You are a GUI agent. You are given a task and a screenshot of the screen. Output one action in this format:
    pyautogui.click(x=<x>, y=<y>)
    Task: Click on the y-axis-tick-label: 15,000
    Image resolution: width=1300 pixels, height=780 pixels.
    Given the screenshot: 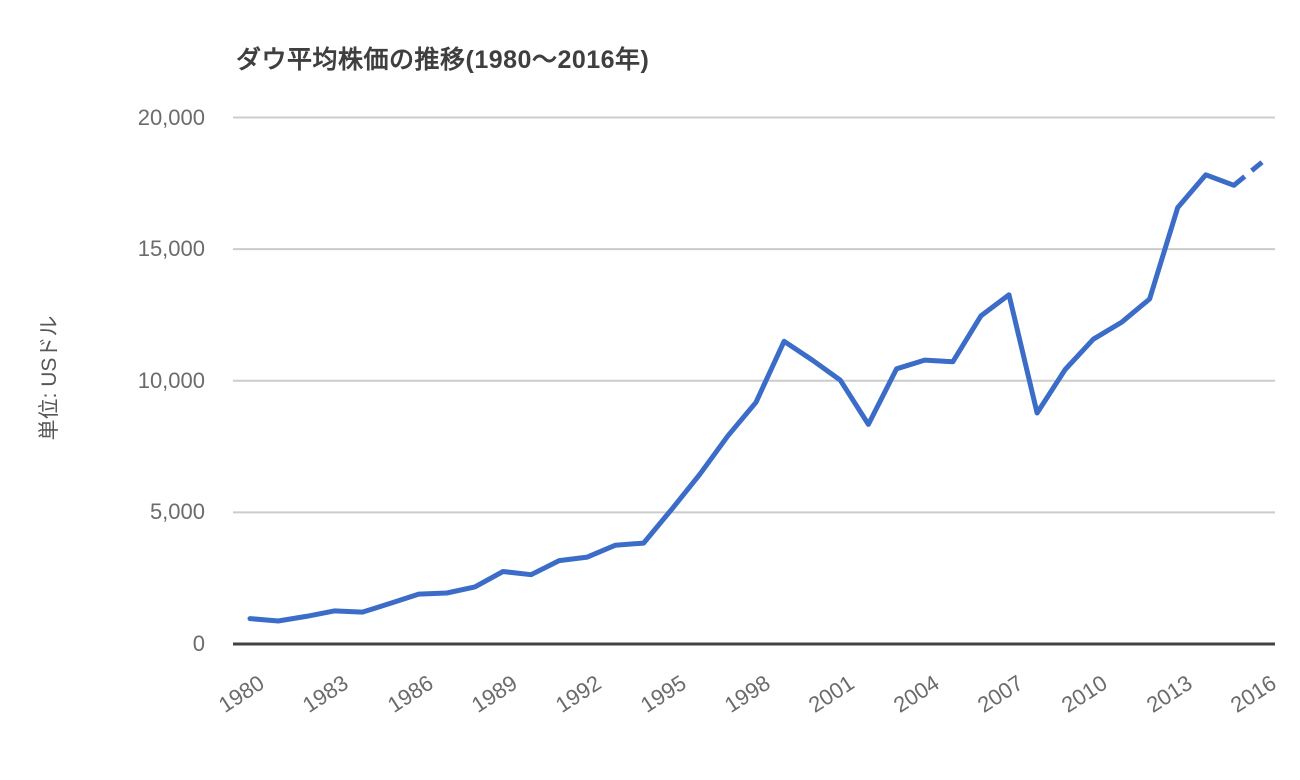 What is the action you would take?
    pyautogui.click(x=171, y=249)
    